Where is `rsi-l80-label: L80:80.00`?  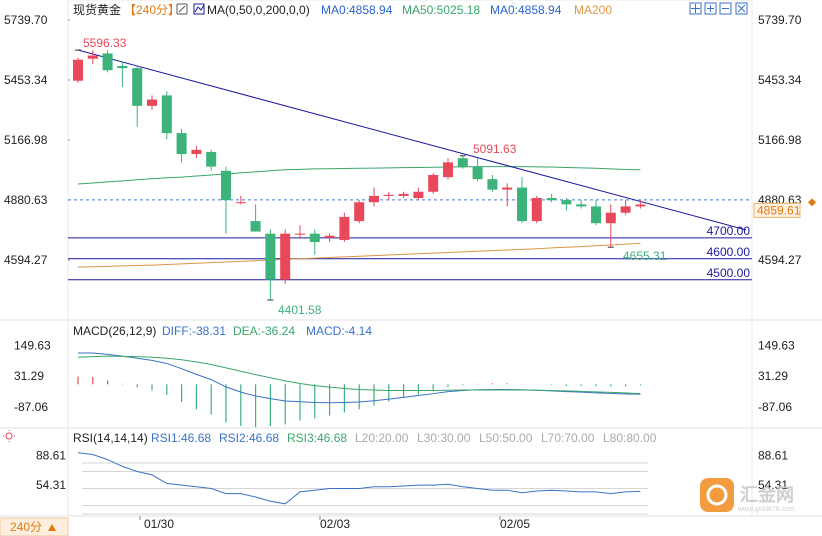 rsi-l80-label: L80:80.00 is located at coordinates (630, 438).